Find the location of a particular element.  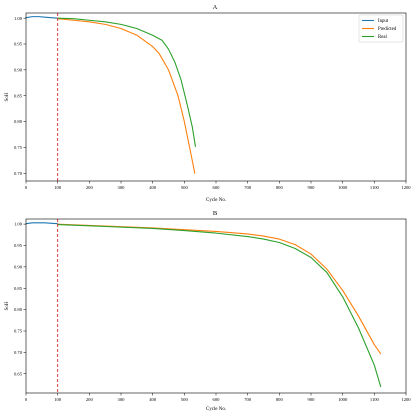

chart-title: B is located at coordinates (215, 213).